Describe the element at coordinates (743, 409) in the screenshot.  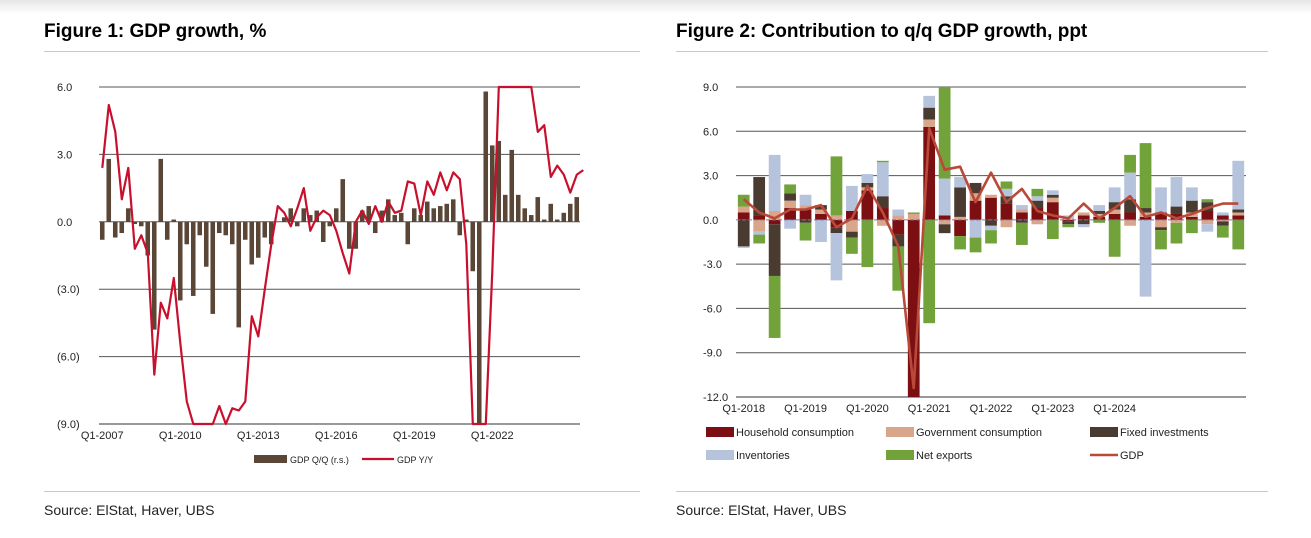
I see `x-tick-label: Q1-2018` at that location.